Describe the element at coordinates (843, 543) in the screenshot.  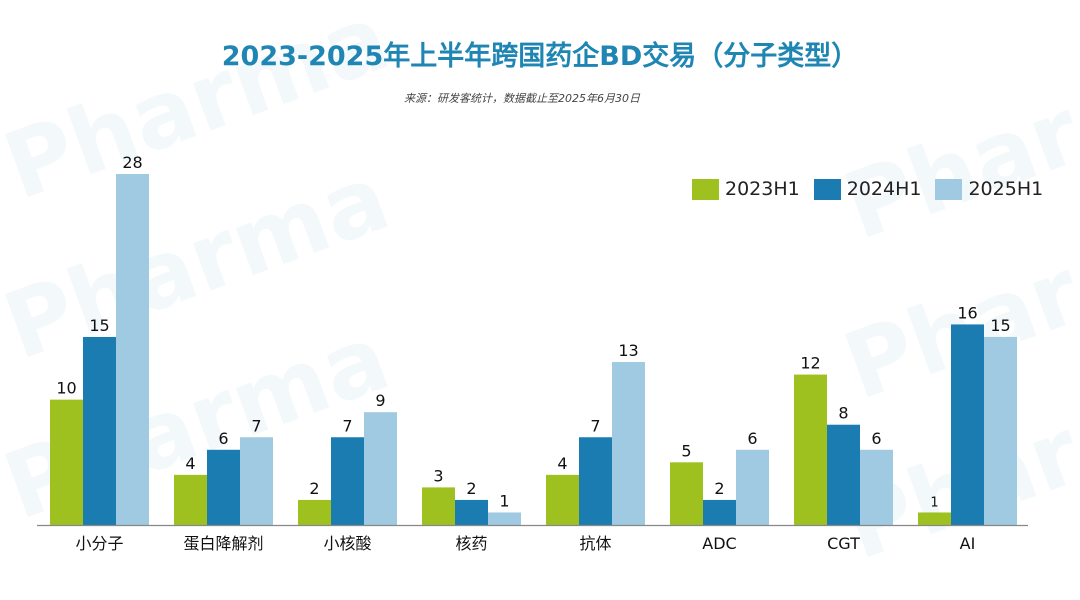
I see `x-tick-label: CGT` at that location.